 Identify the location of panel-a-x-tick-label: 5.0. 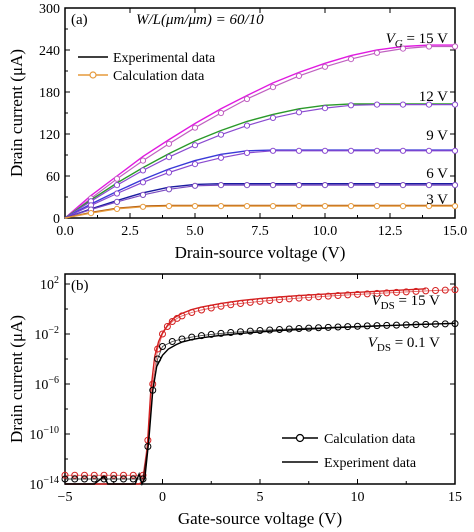
(195, 231).